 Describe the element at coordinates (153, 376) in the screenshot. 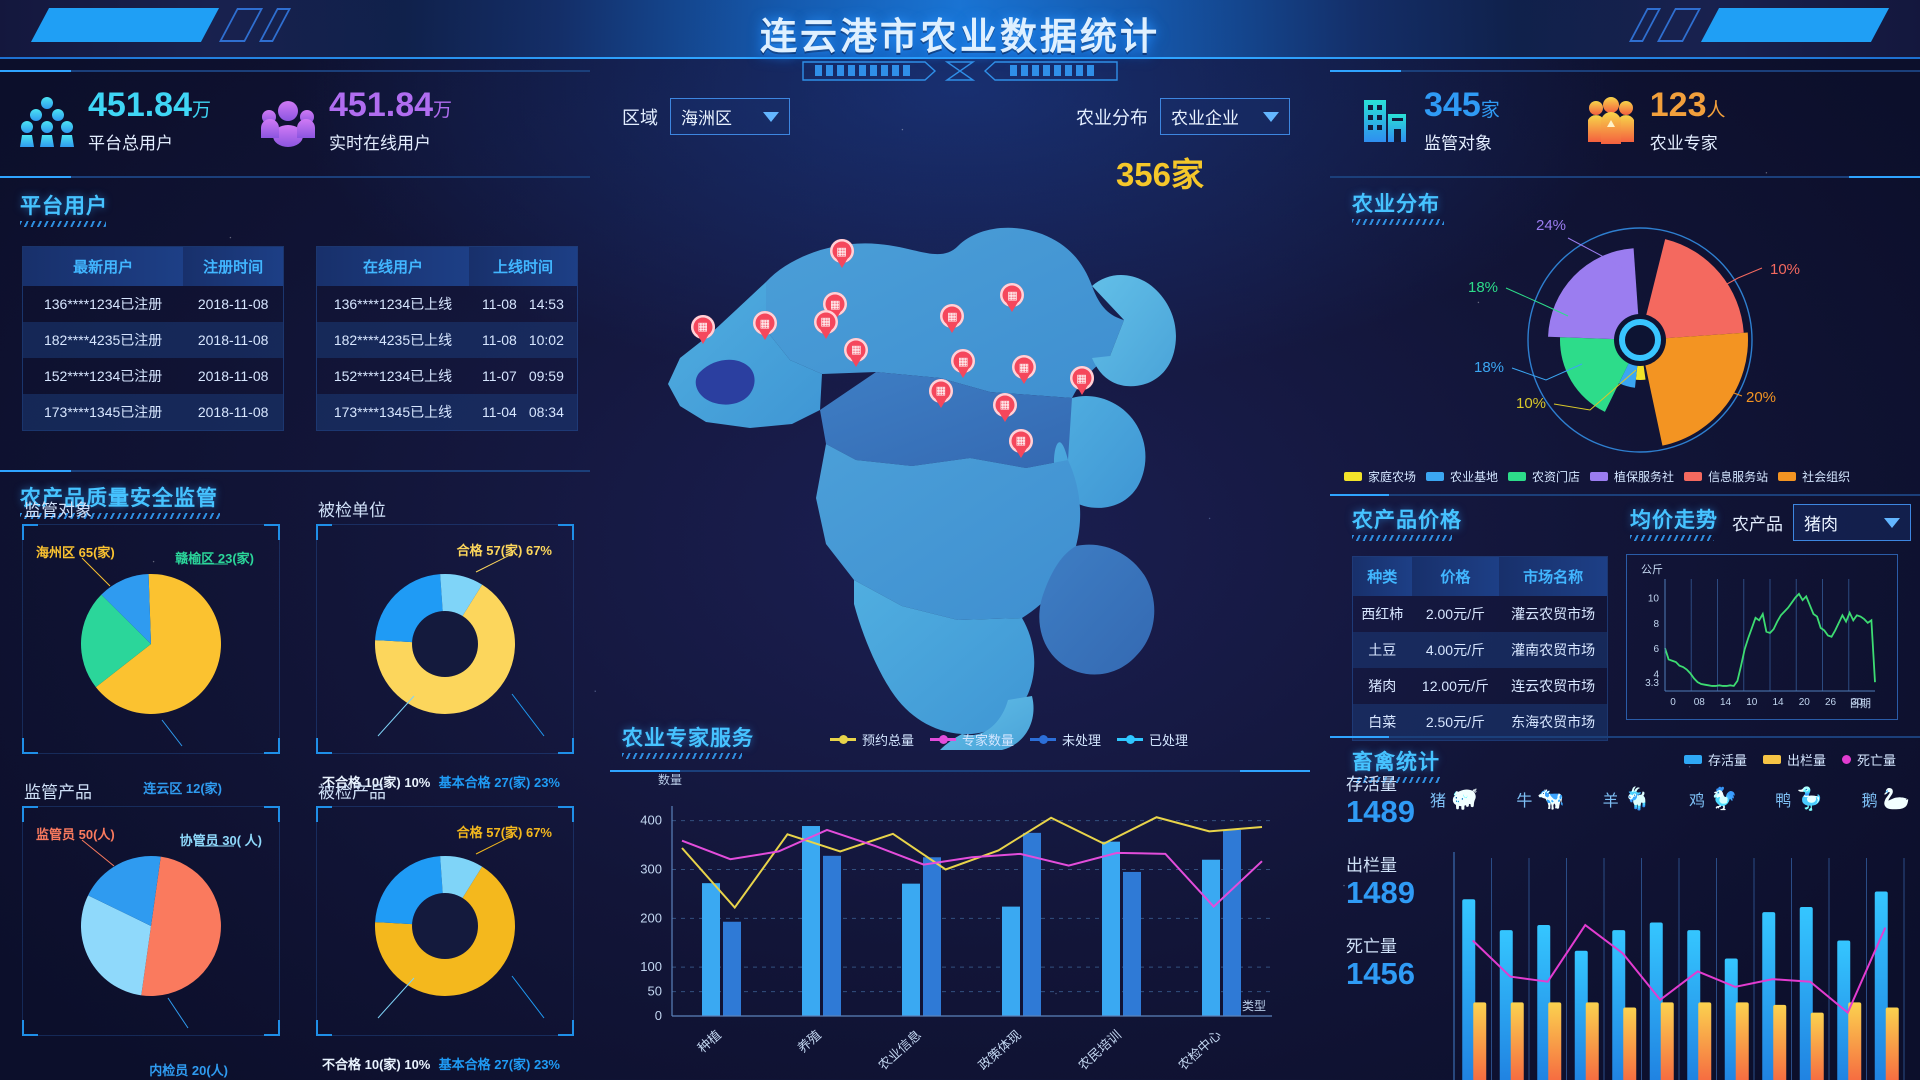

I see `table-row: 152****1234已注册 2018-11-08` at that location.